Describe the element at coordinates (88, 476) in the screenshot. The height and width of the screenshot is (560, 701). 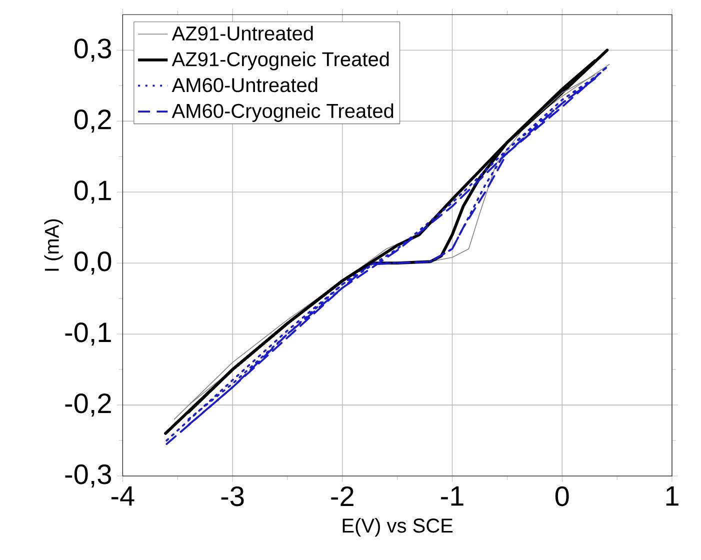
I see `y-tick-label: -0,3` at that location.